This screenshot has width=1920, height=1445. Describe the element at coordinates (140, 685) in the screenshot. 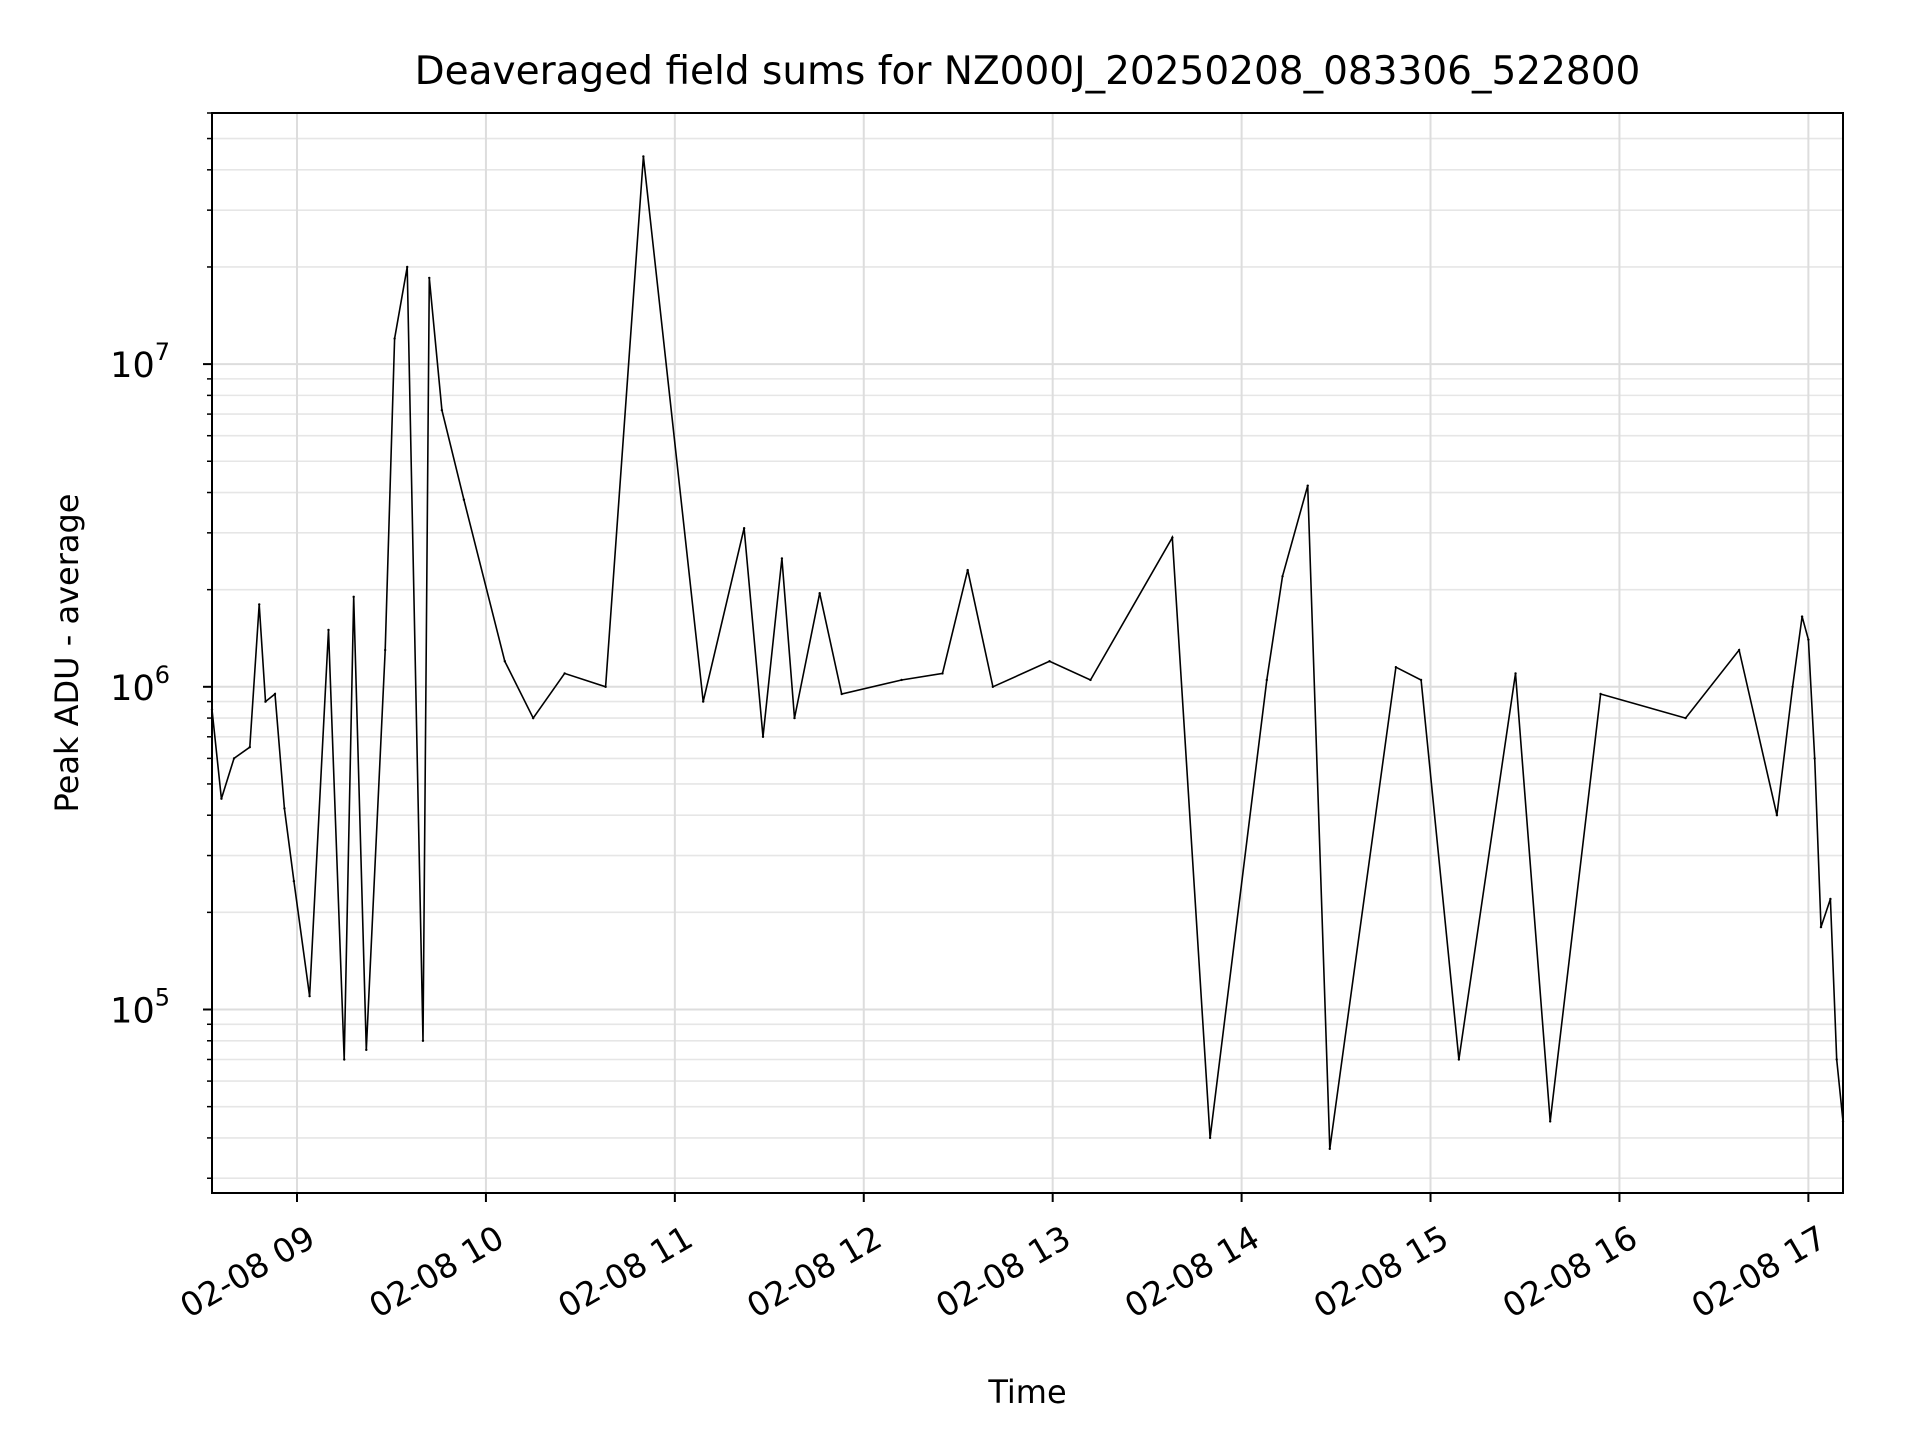

I see `y-tick-label: 10⁶` at that location.